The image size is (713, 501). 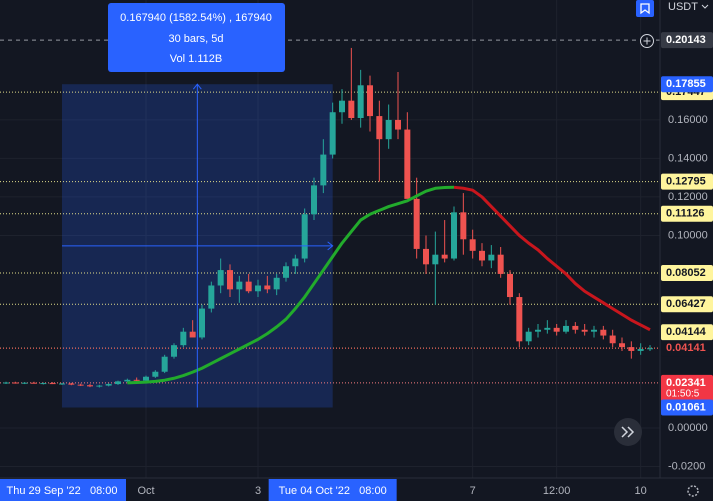 I want to click on tooltip-text: 30 bars, 5d, so click(x=195, y=39).